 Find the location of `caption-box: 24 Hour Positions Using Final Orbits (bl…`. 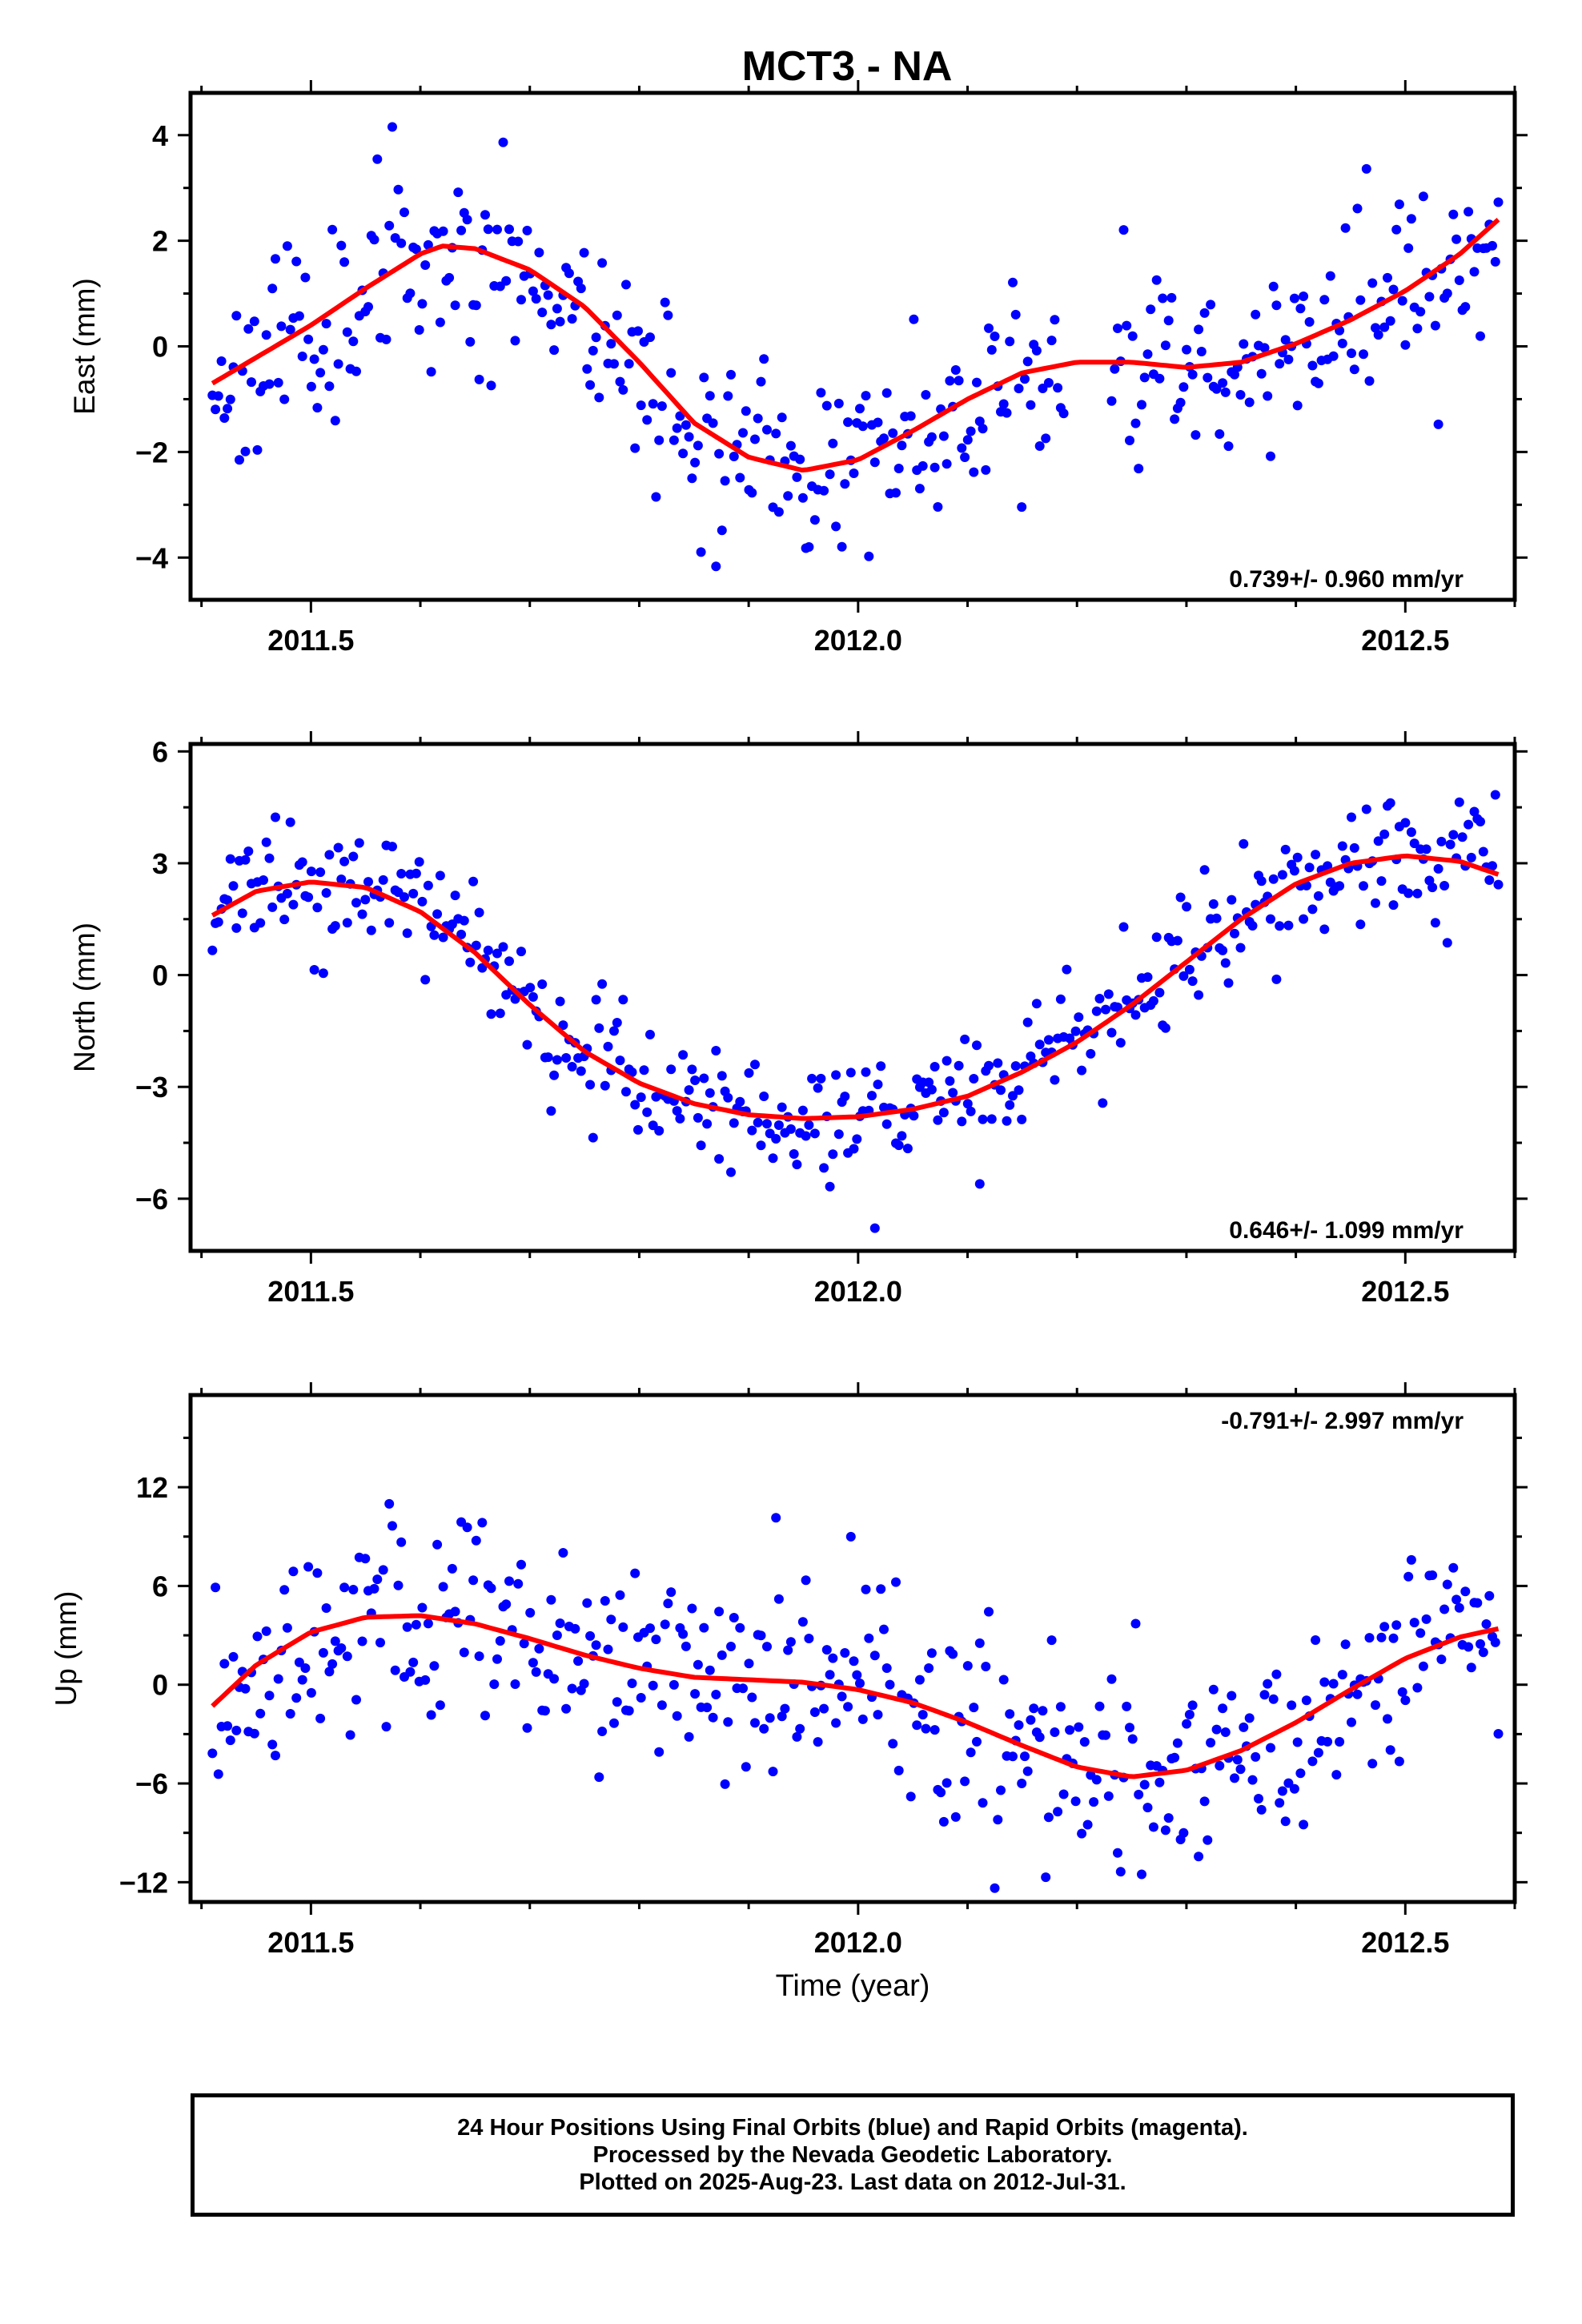

caption-box: 24 Hour Positions Using Final Orbits (bl… is located at coordinates (853, 2155).